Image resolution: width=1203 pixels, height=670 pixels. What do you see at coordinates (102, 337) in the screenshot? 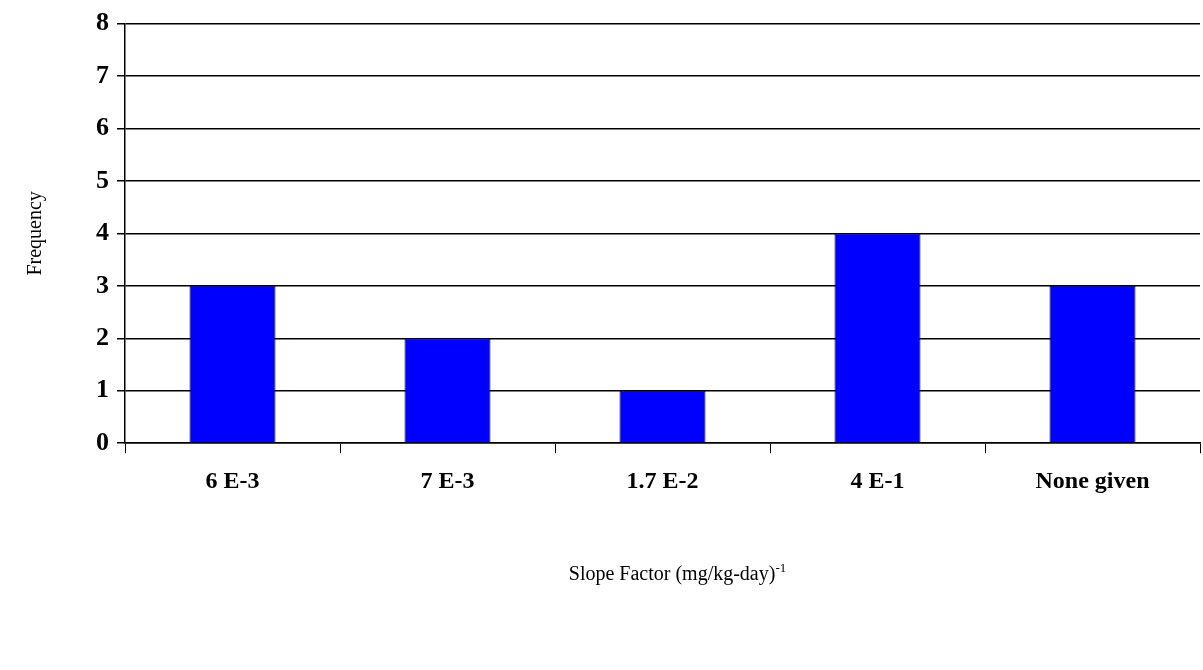
I see `y-tick-label: 2` at bounding box center [102, 337].